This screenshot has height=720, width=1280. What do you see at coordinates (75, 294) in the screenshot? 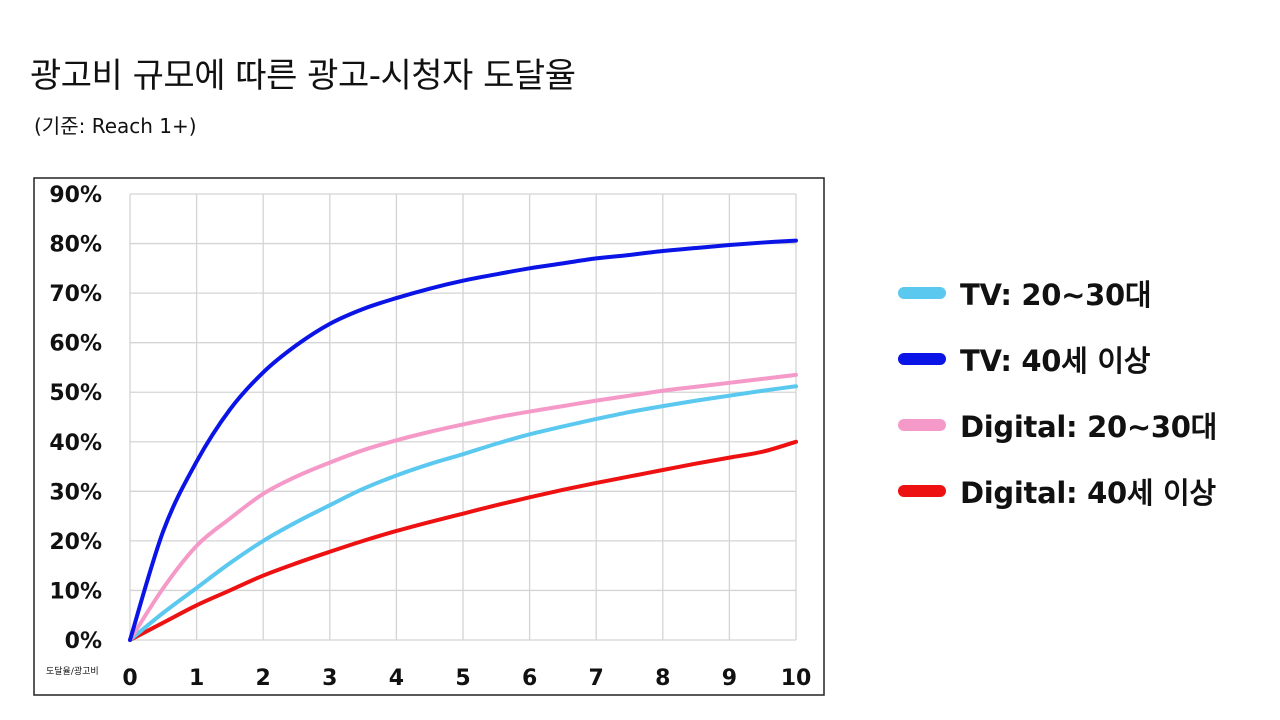
I see `y-tick-label: 70%` at bounding box center [75, 294].